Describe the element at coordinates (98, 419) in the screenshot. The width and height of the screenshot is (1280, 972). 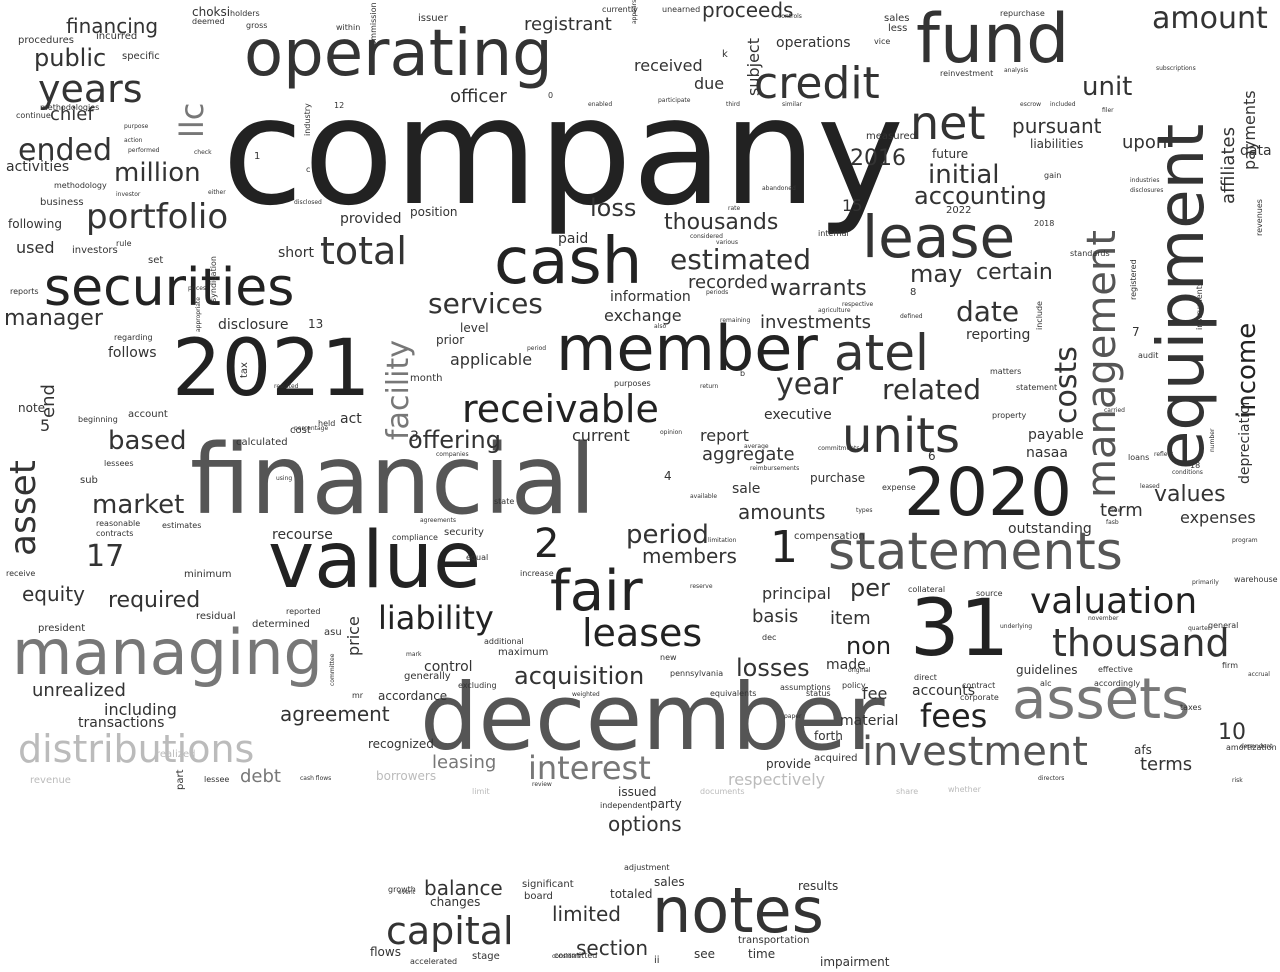
I see `word-beginning-199: beginning` at that location.